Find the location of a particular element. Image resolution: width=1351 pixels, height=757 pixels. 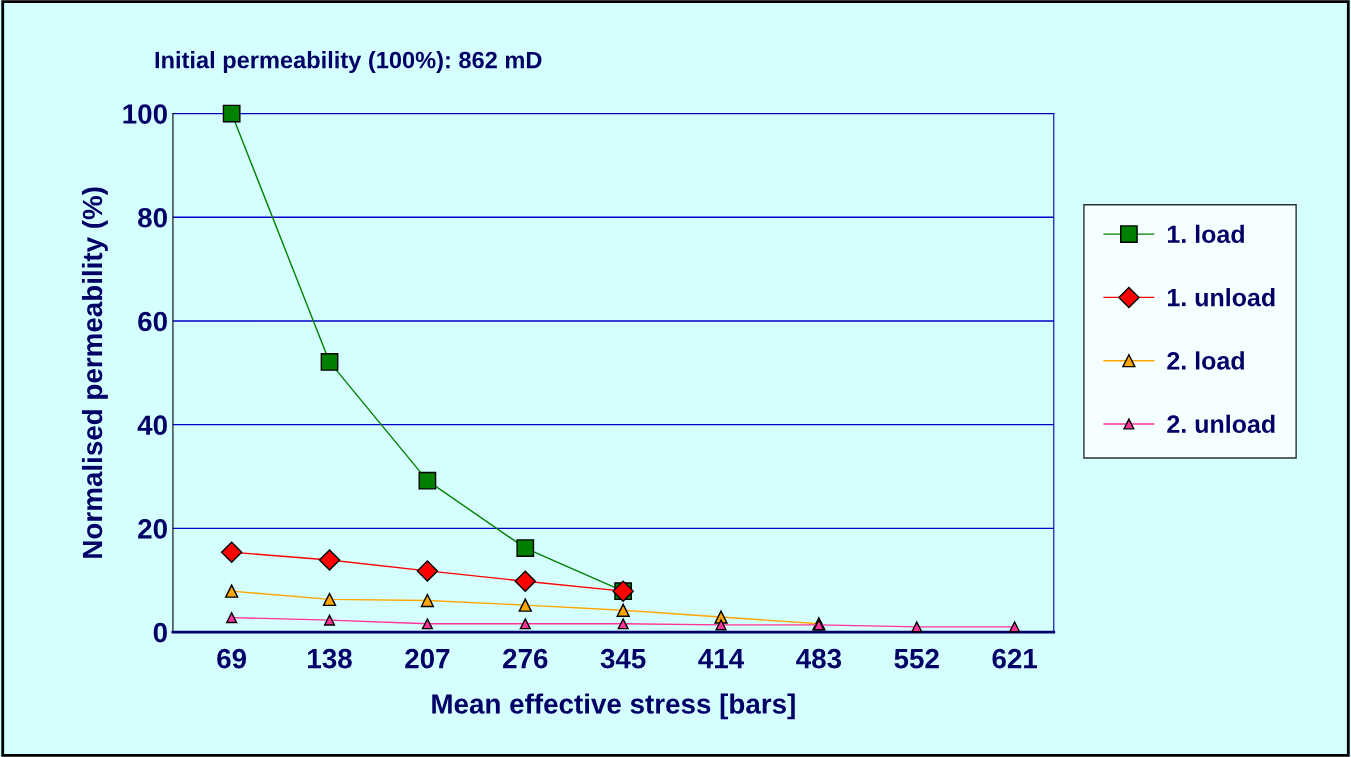

legend-label: 1. unload is located at coordinates (1221, 297).